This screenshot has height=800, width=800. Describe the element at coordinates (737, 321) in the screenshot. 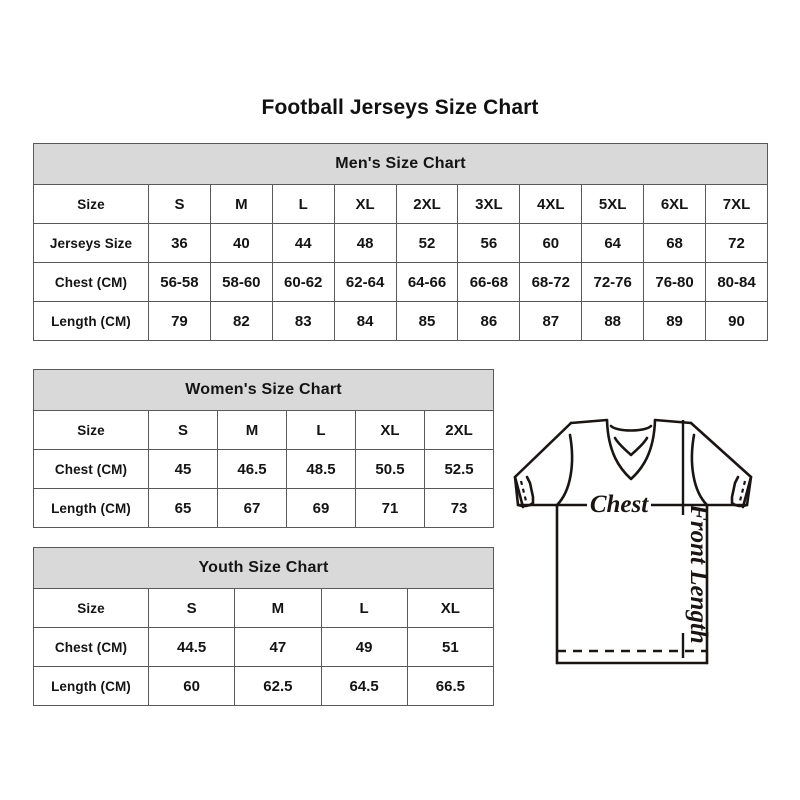

I see `table-cell: 90` at that location.